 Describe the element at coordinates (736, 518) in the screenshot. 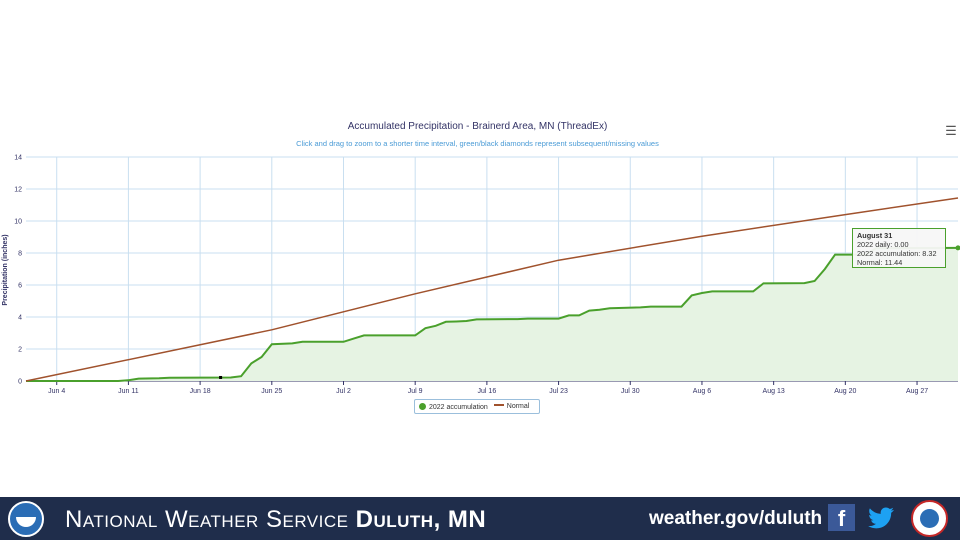

I see `website-link: weather.gov/duluth` at that location.